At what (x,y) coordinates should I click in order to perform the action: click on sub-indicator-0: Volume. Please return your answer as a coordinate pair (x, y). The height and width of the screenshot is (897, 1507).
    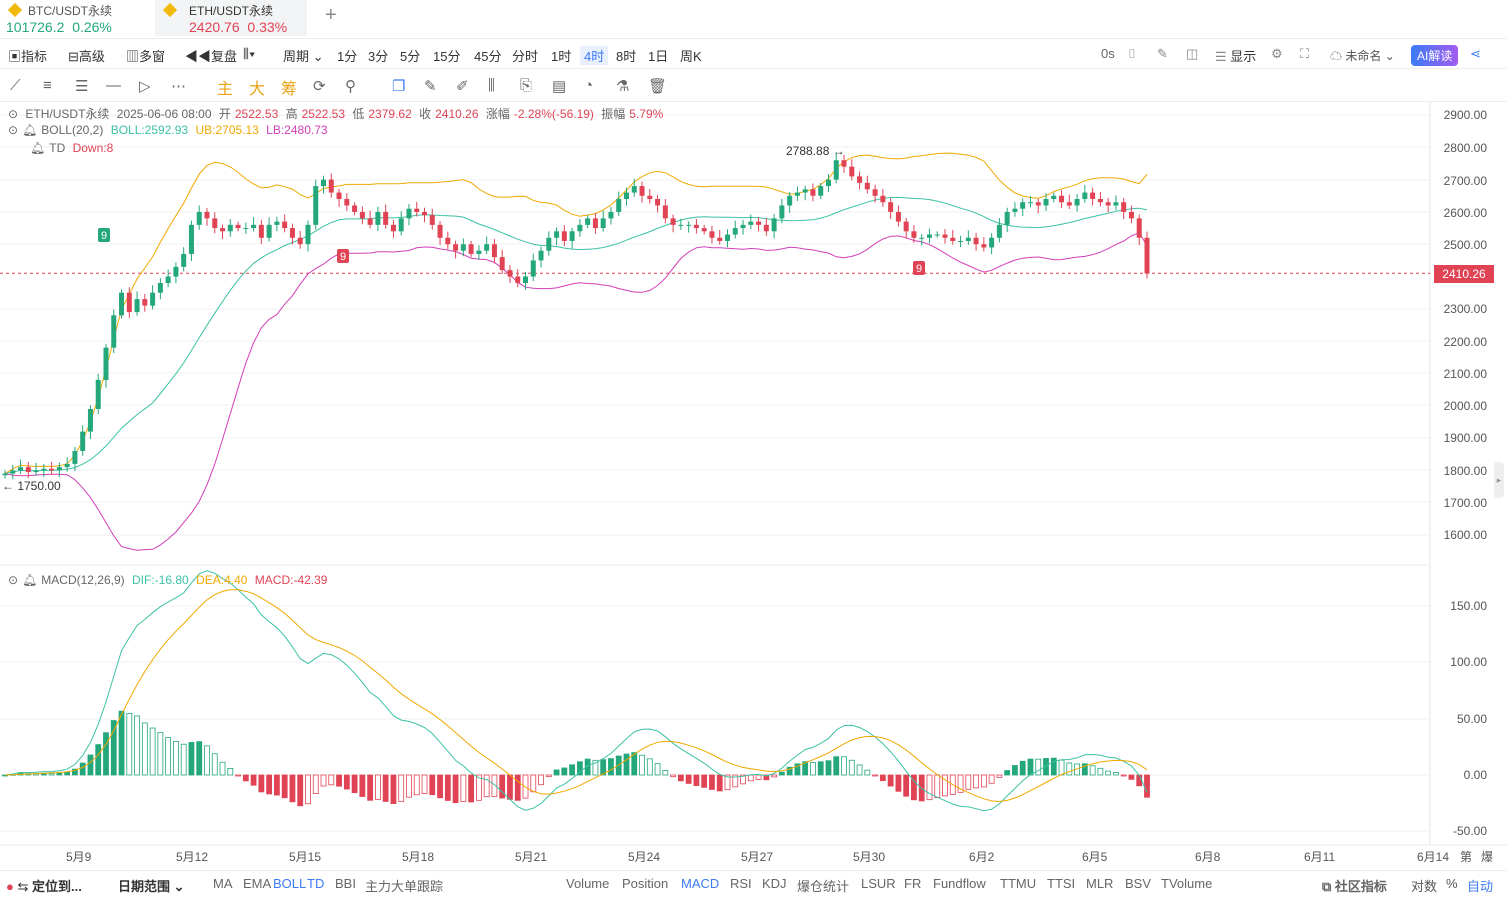
    Looking at the image, I should click on (588, 883).